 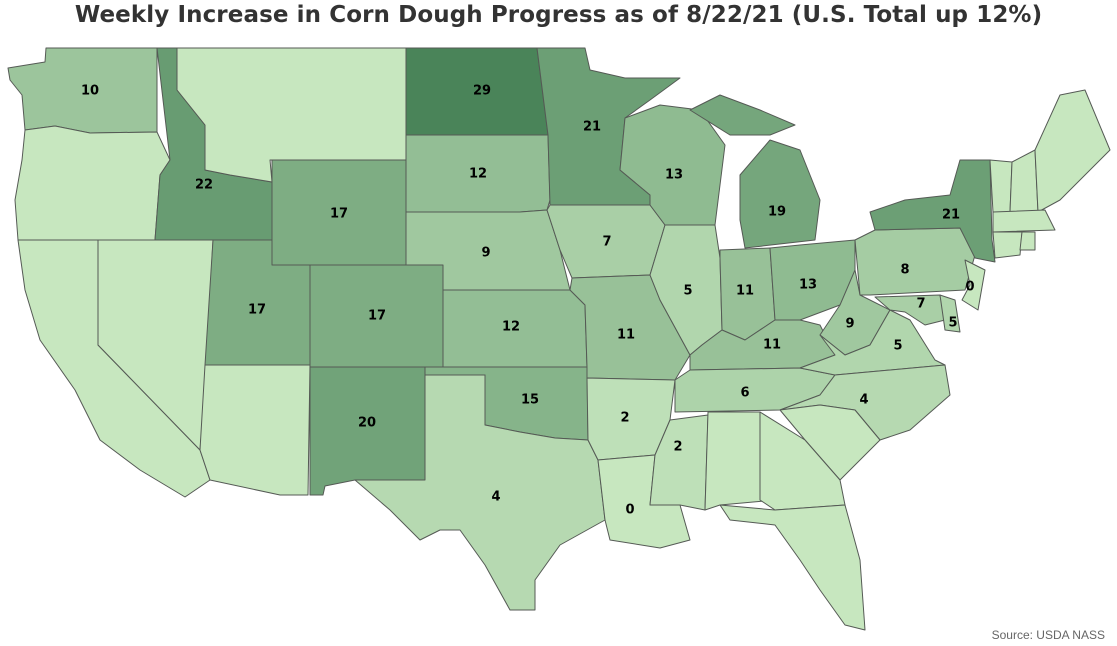 What do you see at coordinates (932, 211) in the screenshot?
I see `state-new-york` at bounding box center [932, 211].